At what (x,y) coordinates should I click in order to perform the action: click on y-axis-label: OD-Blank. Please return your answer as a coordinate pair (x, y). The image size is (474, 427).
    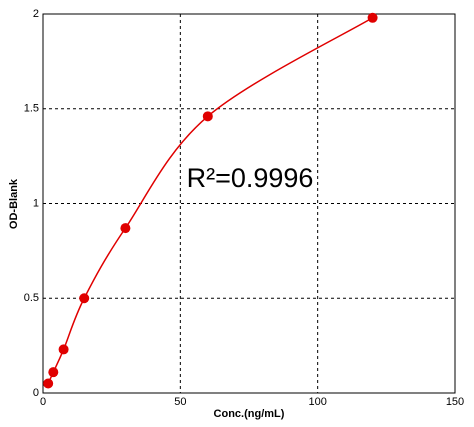
    Looking at the image, I should click on (14, 203).